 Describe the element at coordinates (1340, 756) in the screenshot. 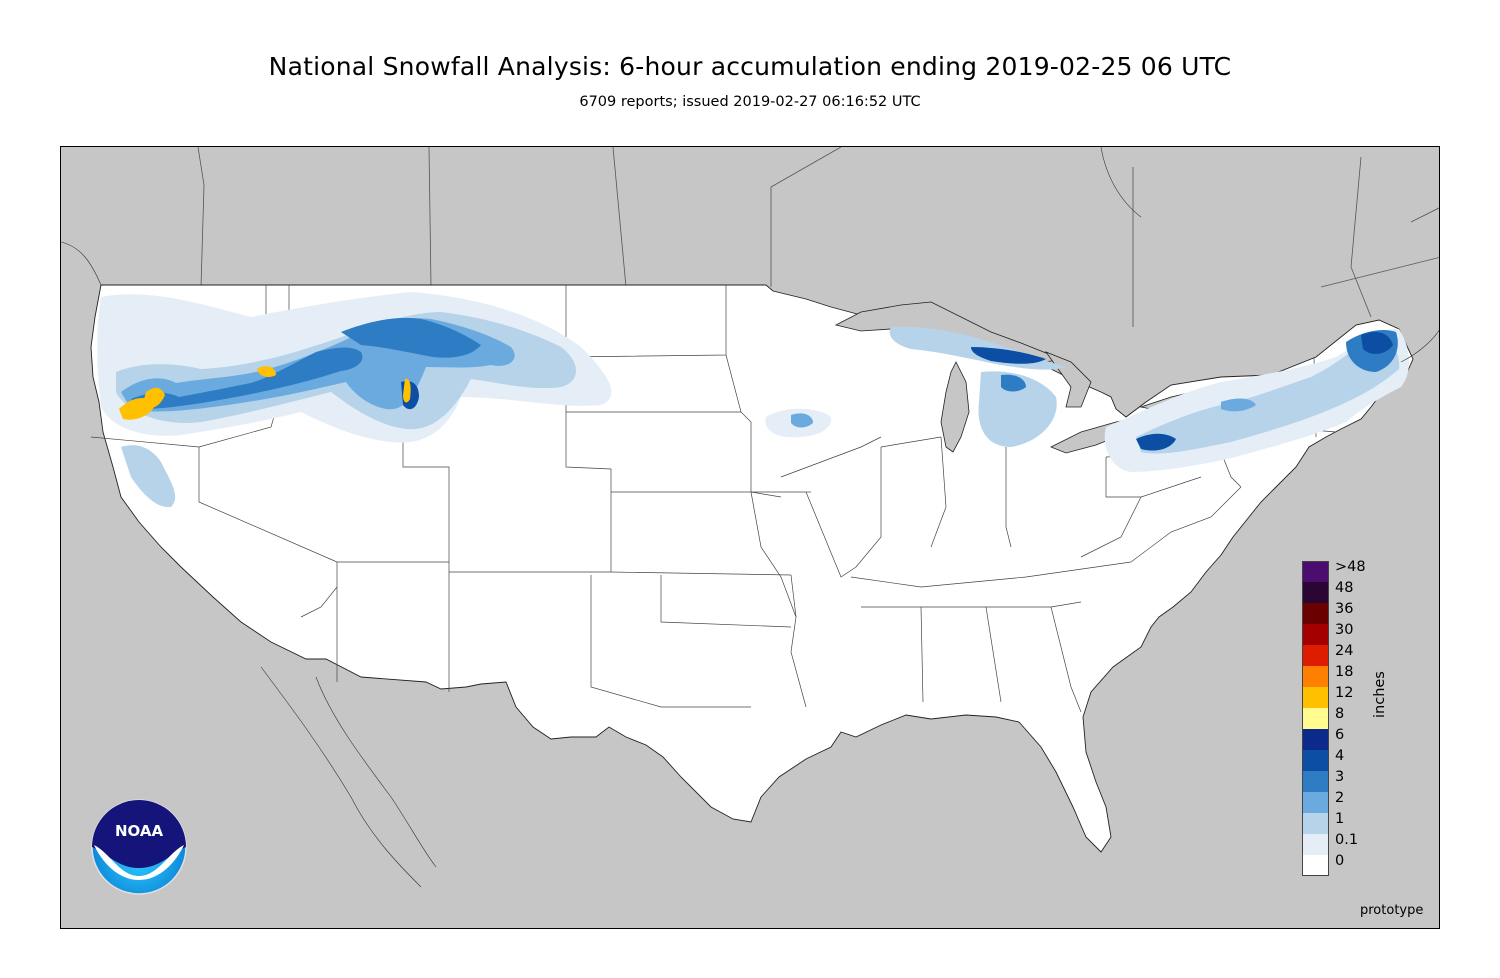

I see `legend-label: 4` at that location.